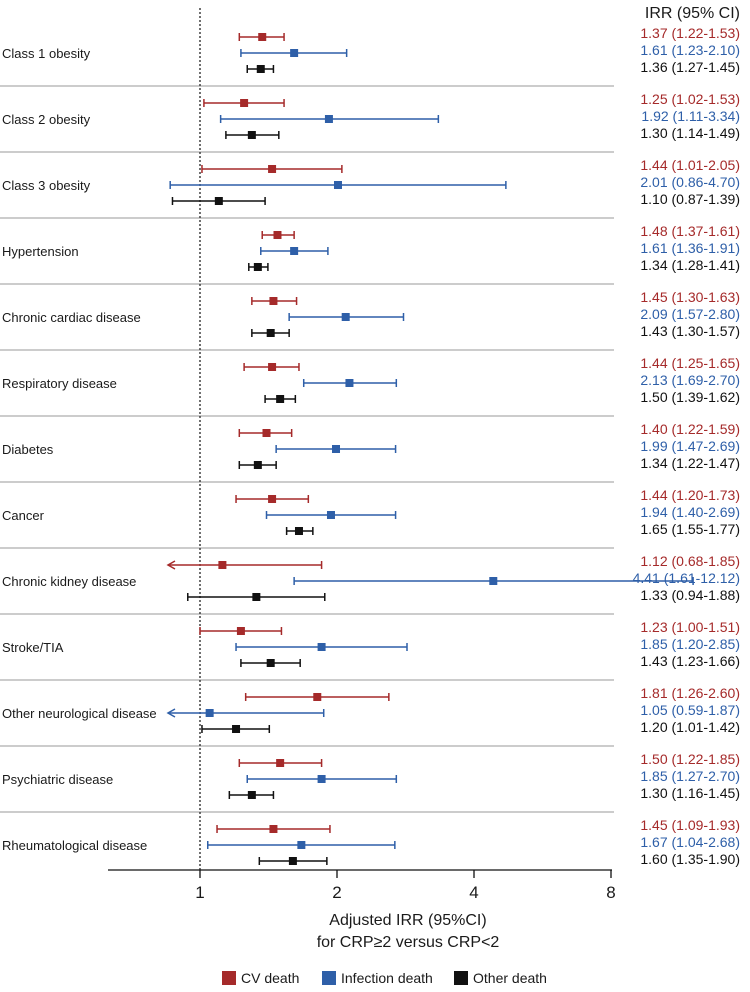 Image resolution: width=750 pixels, height=992 pixels. I want to click on ci-value-infection: 1.92 (1.11-3.34), so click(690, 116).